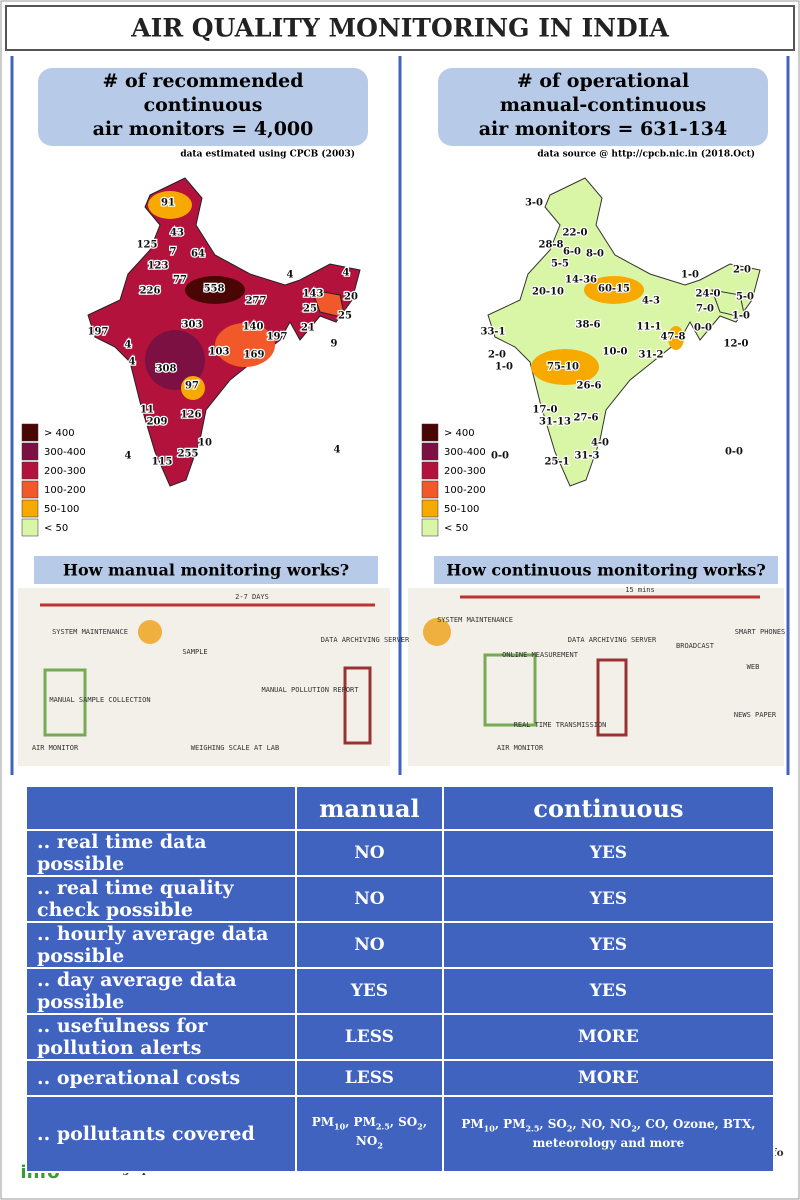 The width and height of the screenshot is (800, 1200). Describe the element at coordinates (399, 28) in the screenshot. I see `title: AIR QUALITY MONITORING IN INDIA` at that location.